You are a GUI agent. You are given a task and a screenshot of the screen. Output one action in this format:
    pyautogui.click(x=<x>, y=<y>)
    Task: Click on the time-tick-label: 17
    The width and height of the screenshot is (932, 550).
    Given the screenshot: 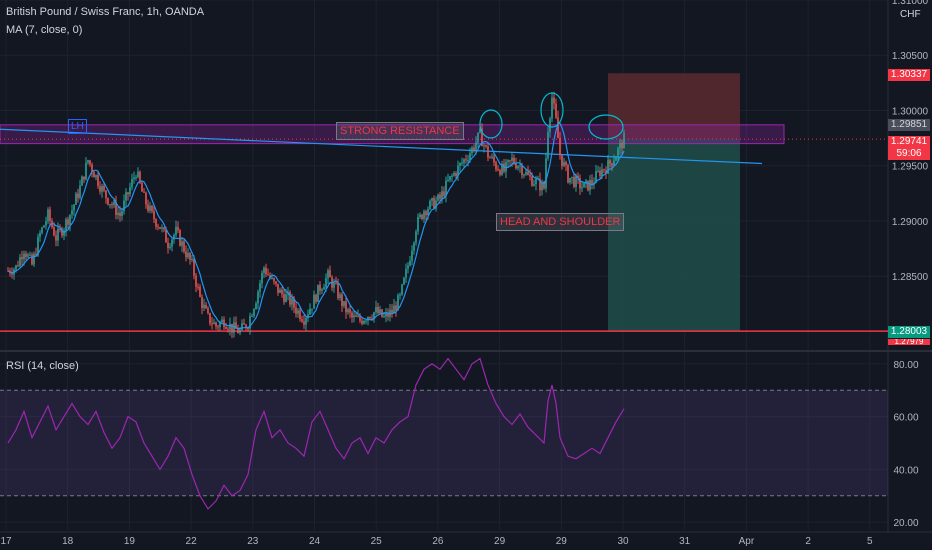 What is the action you would take?
    pyautogui.click(x=6, y=541)
    